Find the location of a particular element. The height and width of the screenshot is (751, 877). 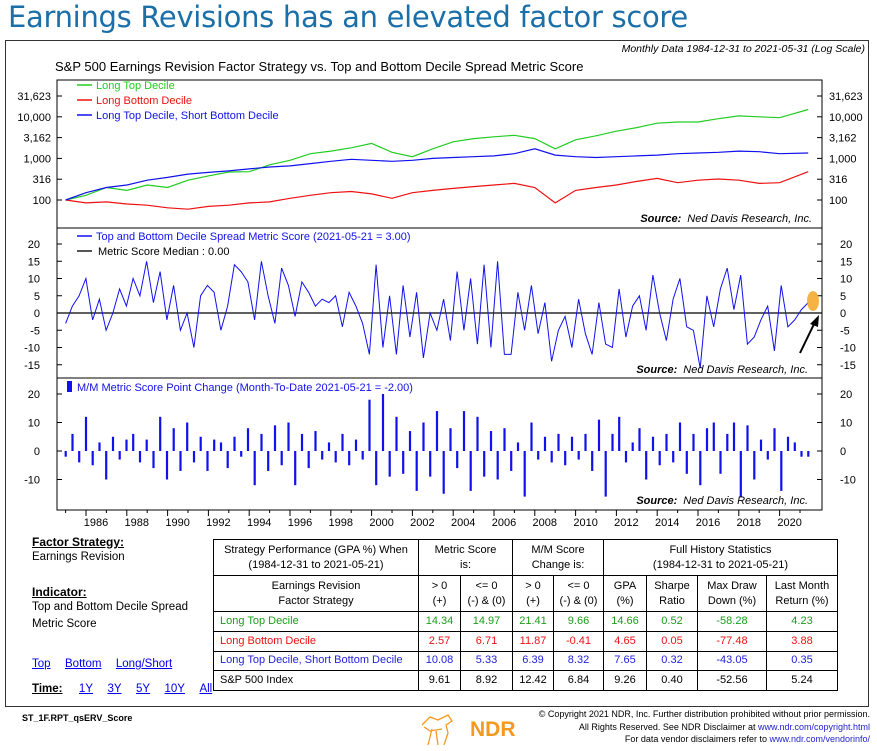

legend-long-short: Long Top Decile, Short Bottom Decile is located at coordinates (187, 116).